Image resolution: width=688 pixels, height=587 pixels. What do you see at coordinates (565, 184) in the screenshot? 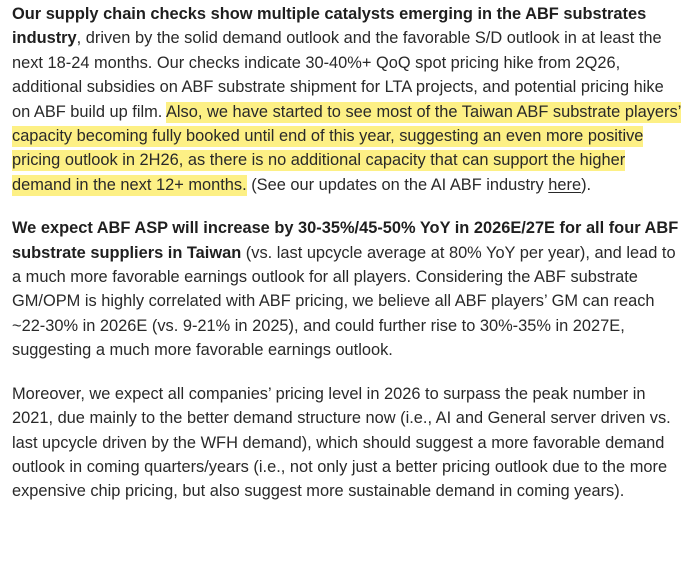
I see `here-link: here` at bounding box center [565, 184].